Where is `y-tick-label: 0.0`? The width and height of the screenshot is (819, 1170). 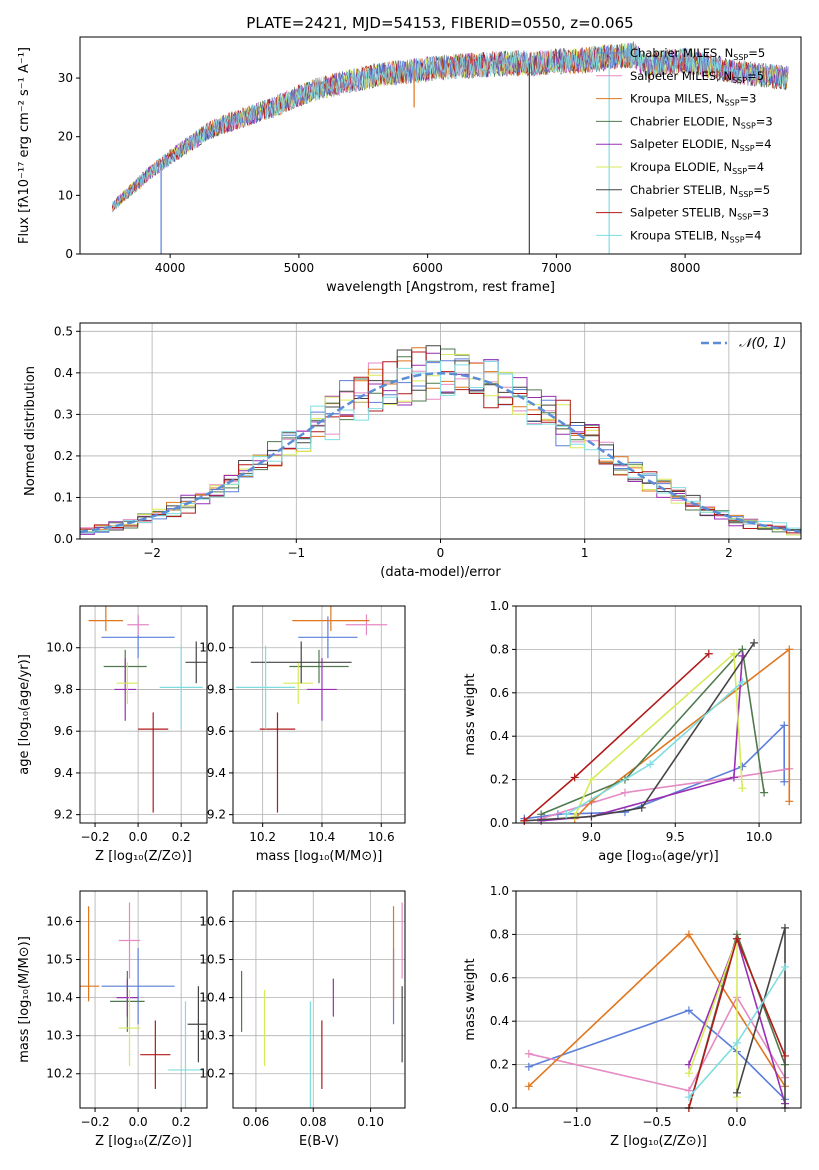 y-tick-label: 0.0 is located at coordinates (499, 1108).